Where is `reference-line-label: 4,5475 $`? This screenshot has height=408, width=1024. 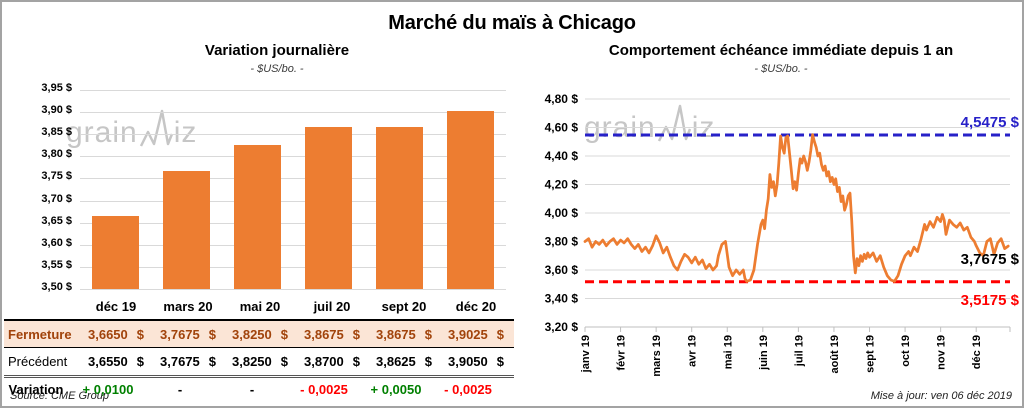 reference-line-label: 4,5475 $ is located at coordinates (990, 122).